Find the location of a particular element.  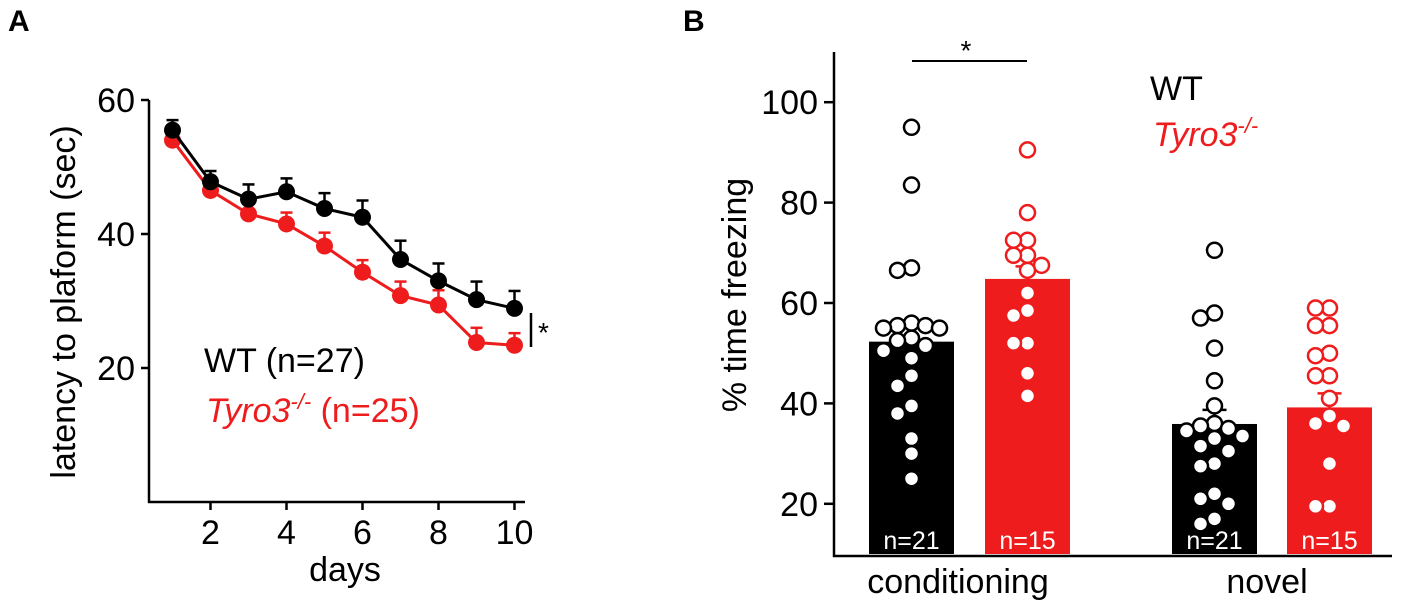

legend-tyro3-b: Tyro3-/- is located at coordinates (1205, 133).